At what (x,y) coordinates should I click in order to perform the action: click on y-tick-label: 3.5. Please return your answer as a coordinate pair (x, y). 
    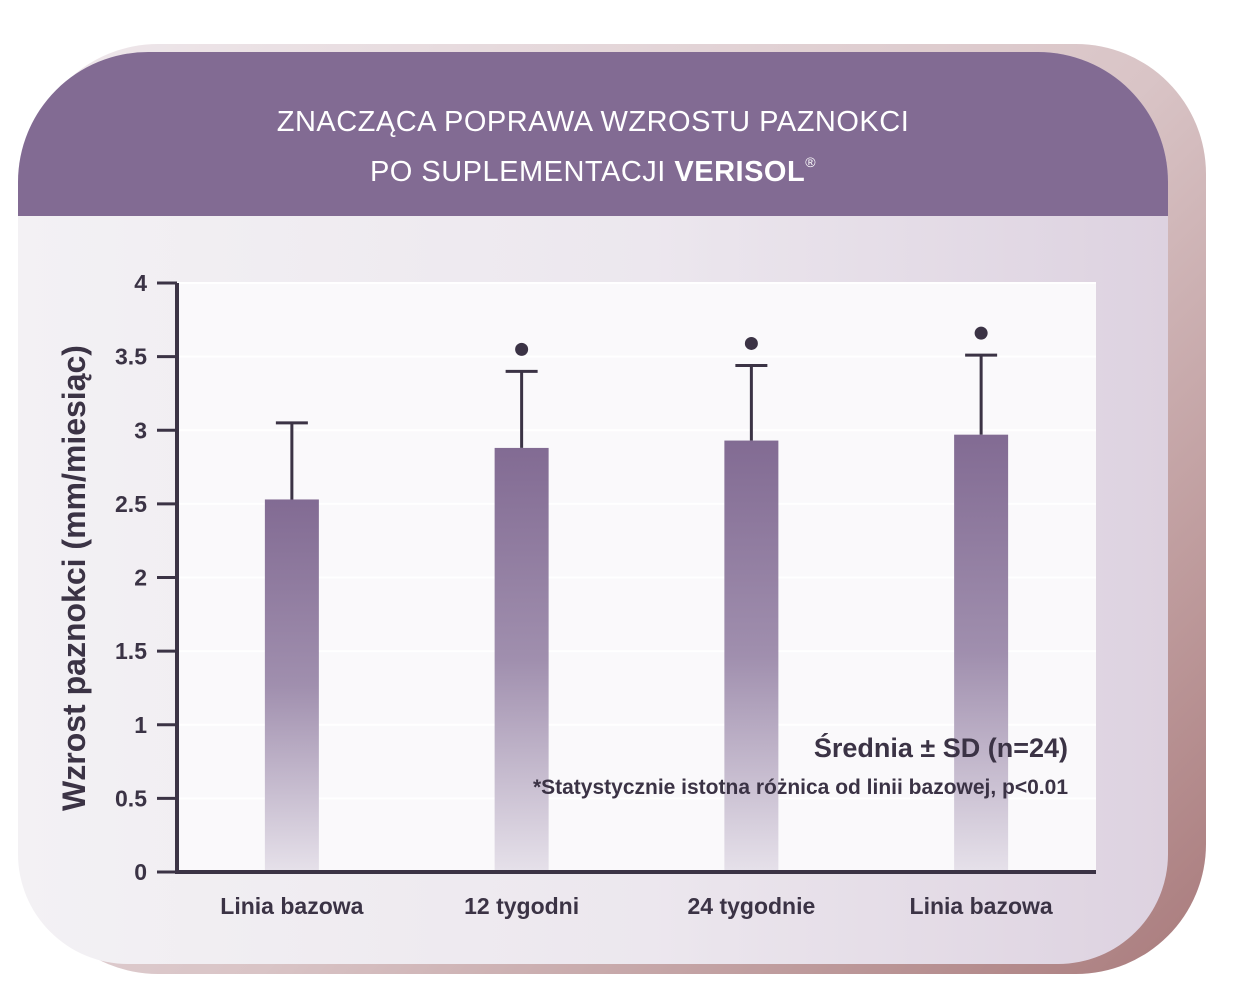
    Looking at the image, I should click on (131, 357).